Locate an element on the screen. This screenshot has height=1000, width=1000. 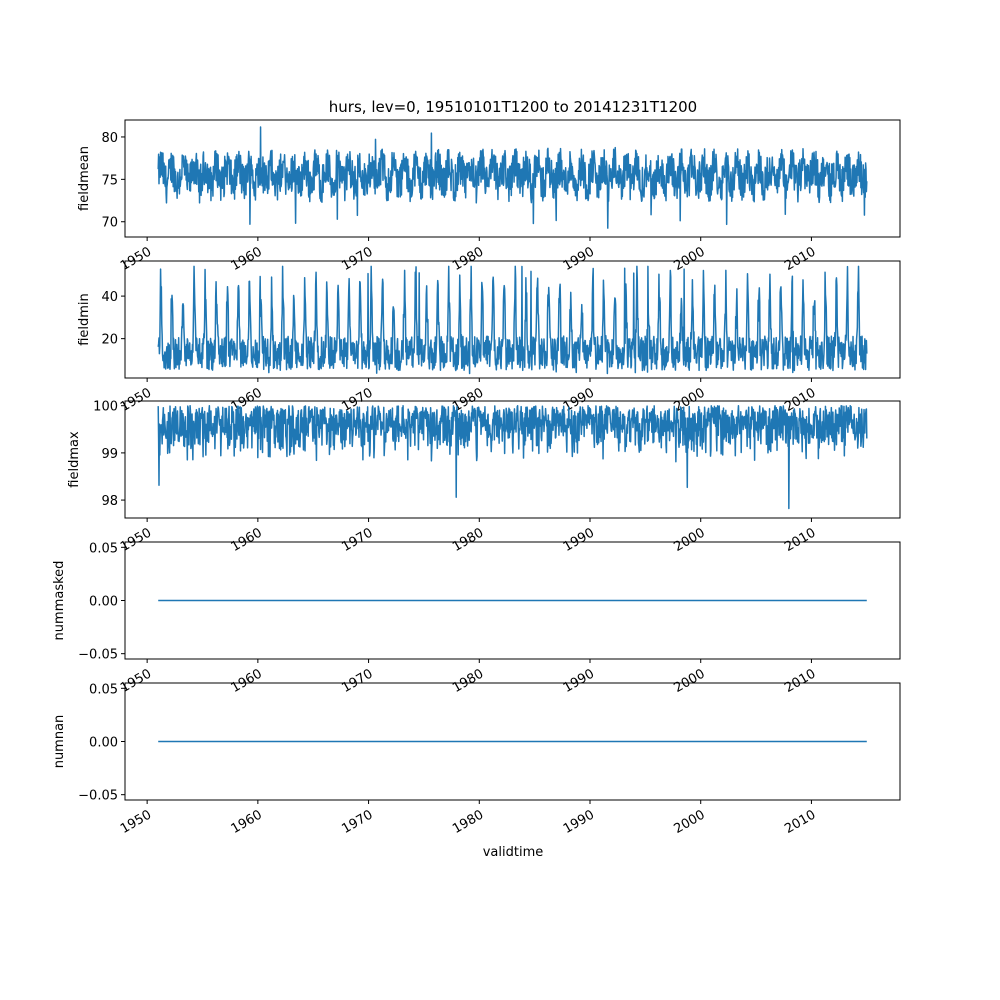
fieldmean-y-tick-label: 75 is located at coordinates (109, 180).